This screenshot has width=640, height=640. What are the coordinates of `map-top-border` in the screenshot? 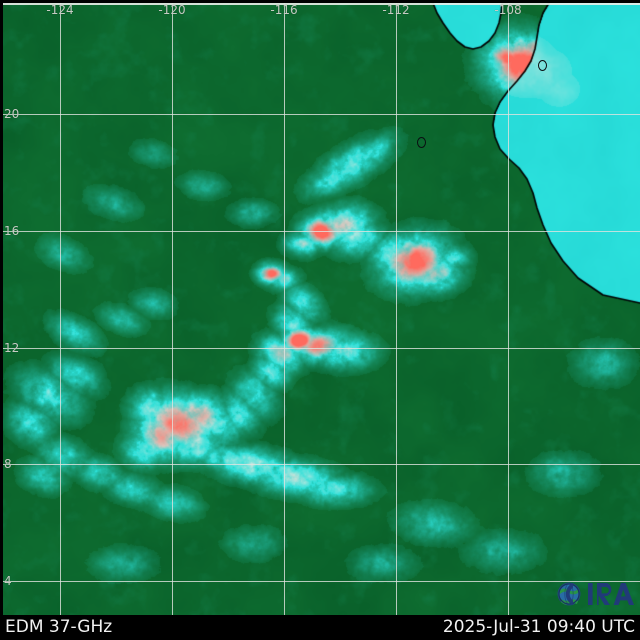 It's located at (321, 4).